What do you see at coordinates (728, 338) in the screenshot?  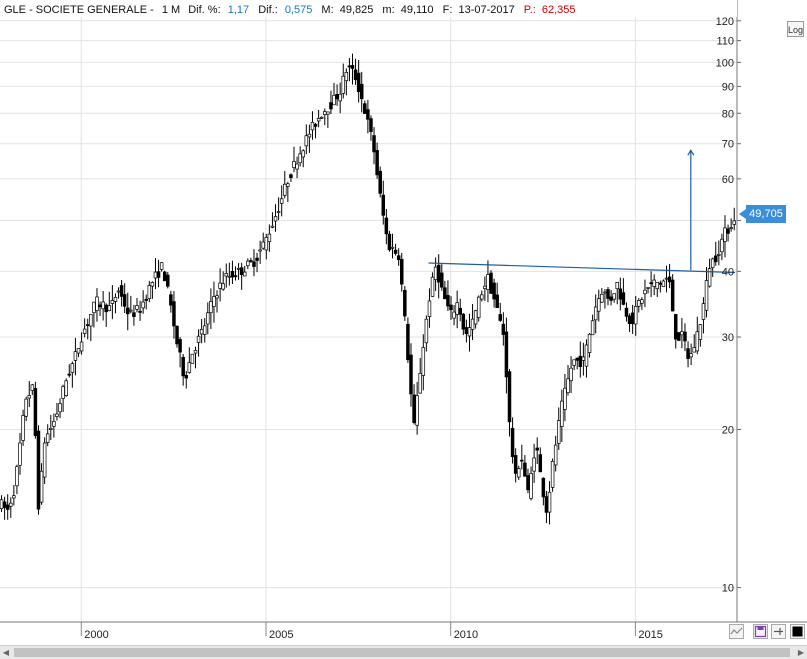 I see `y-tick-label: 30` at bounding box center [728, 338].